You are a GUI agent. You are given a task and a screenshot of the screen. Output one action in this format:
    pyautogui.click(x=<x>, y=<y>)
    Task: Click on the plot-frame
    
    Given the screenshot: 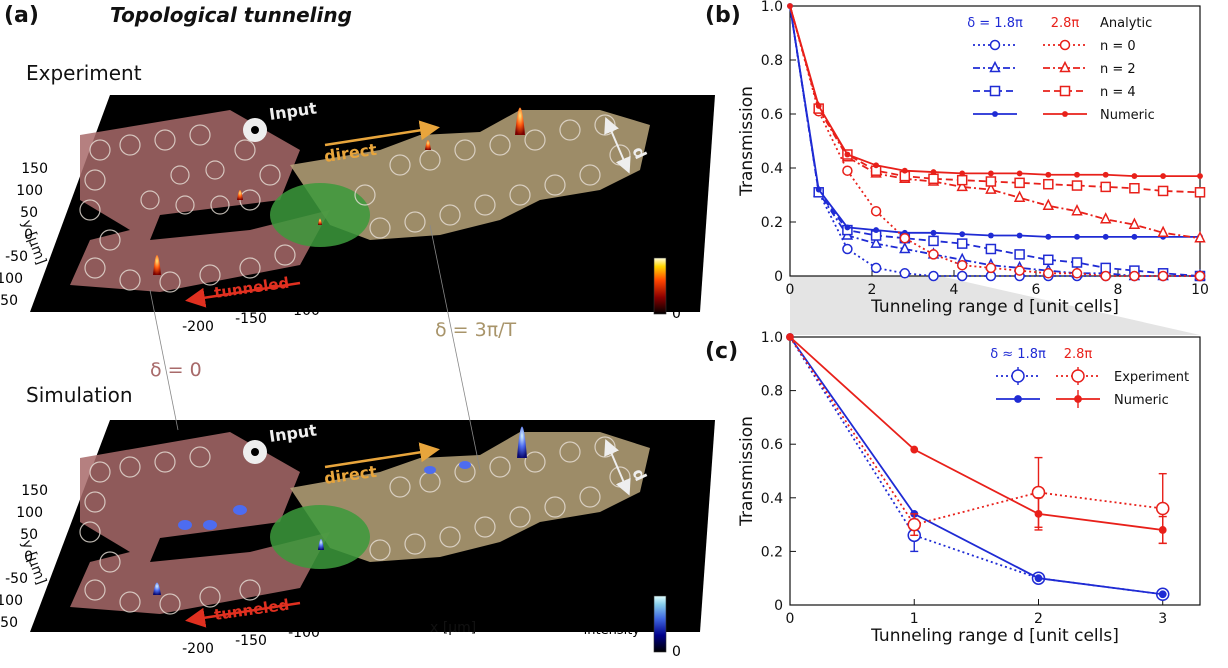 What is the action you would take?
    pyautogui.click(x=995, y=471)
    